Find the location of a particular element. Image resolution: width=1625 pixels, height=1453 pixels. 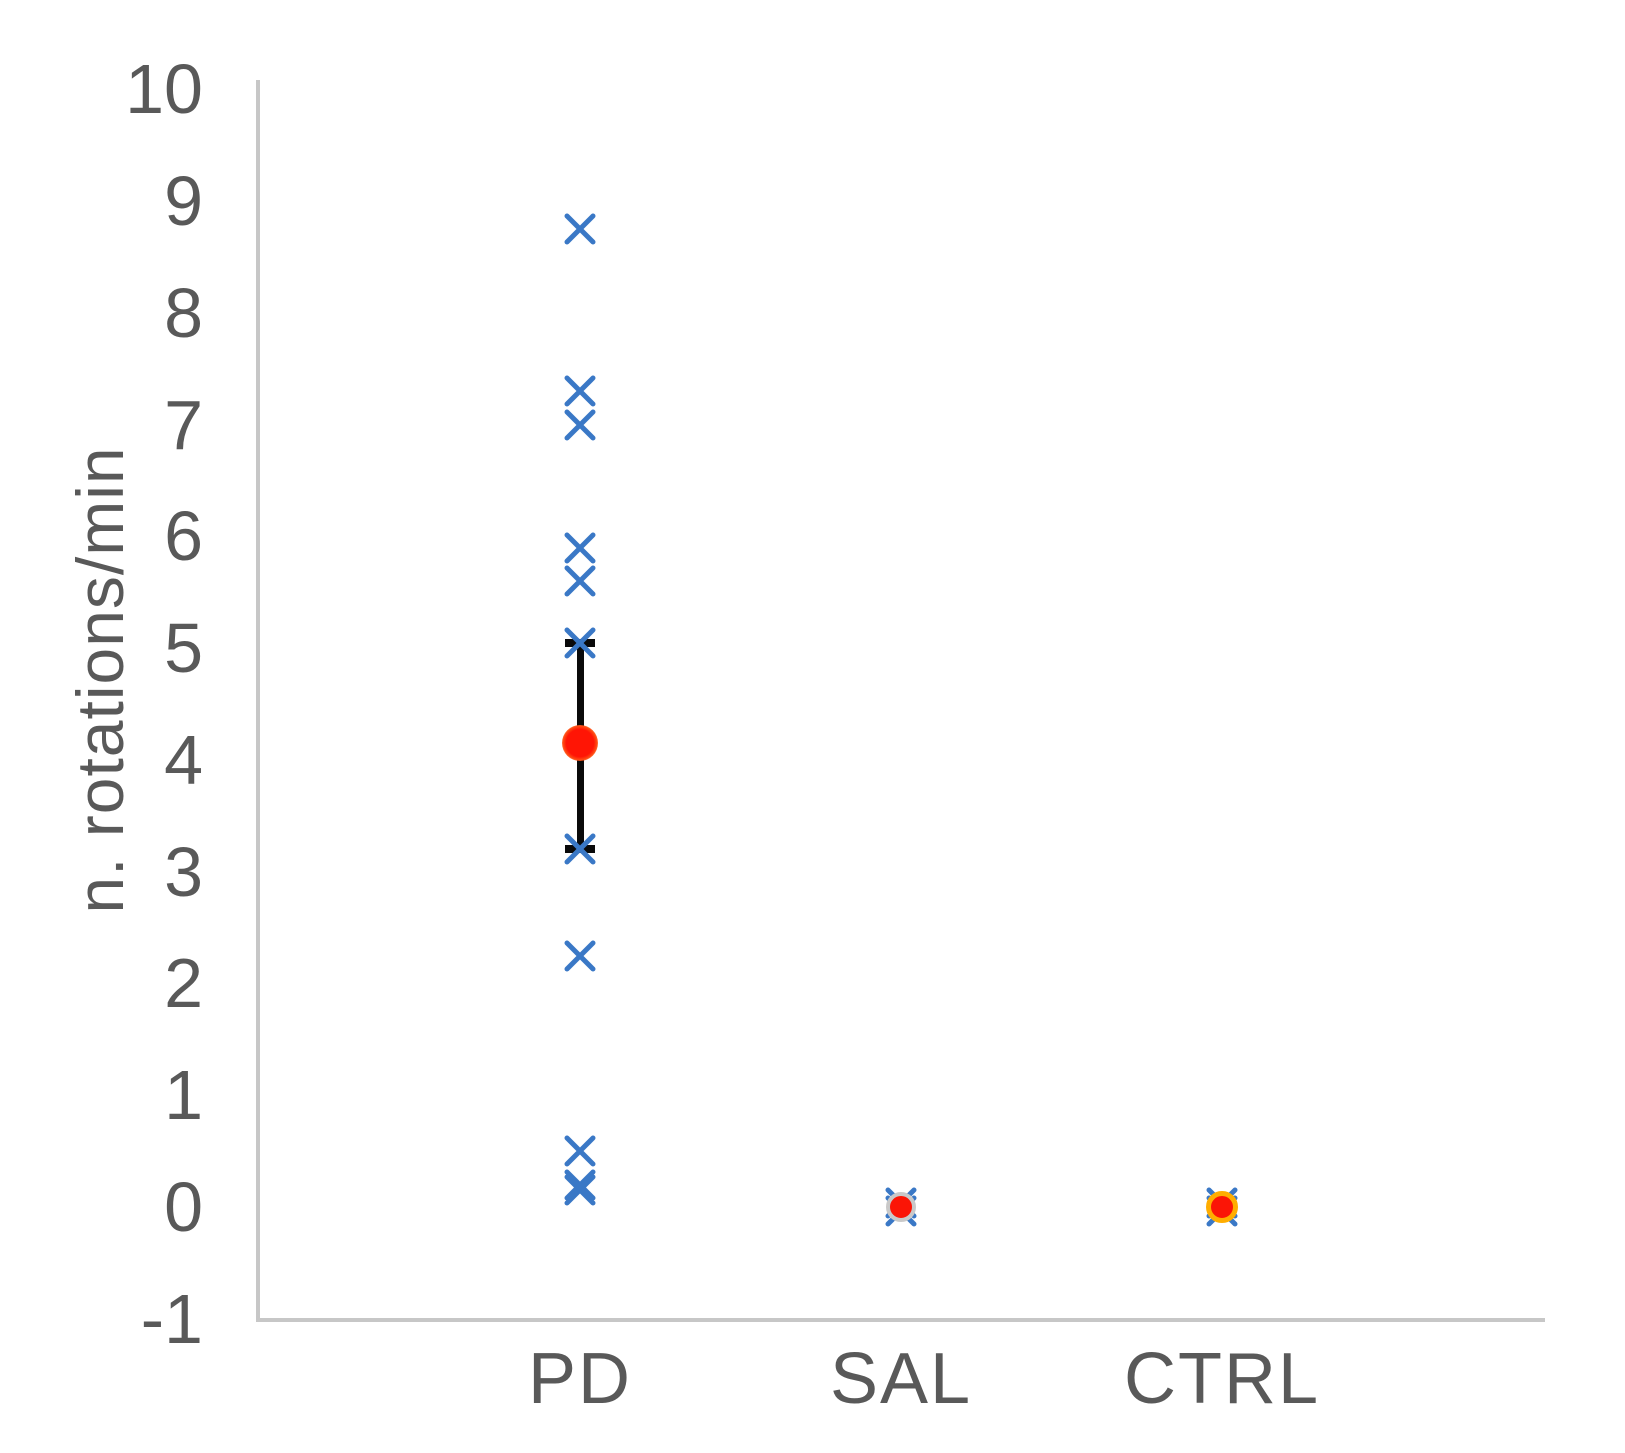

y-tick-label: 6 is located at coordinates (183, 536).